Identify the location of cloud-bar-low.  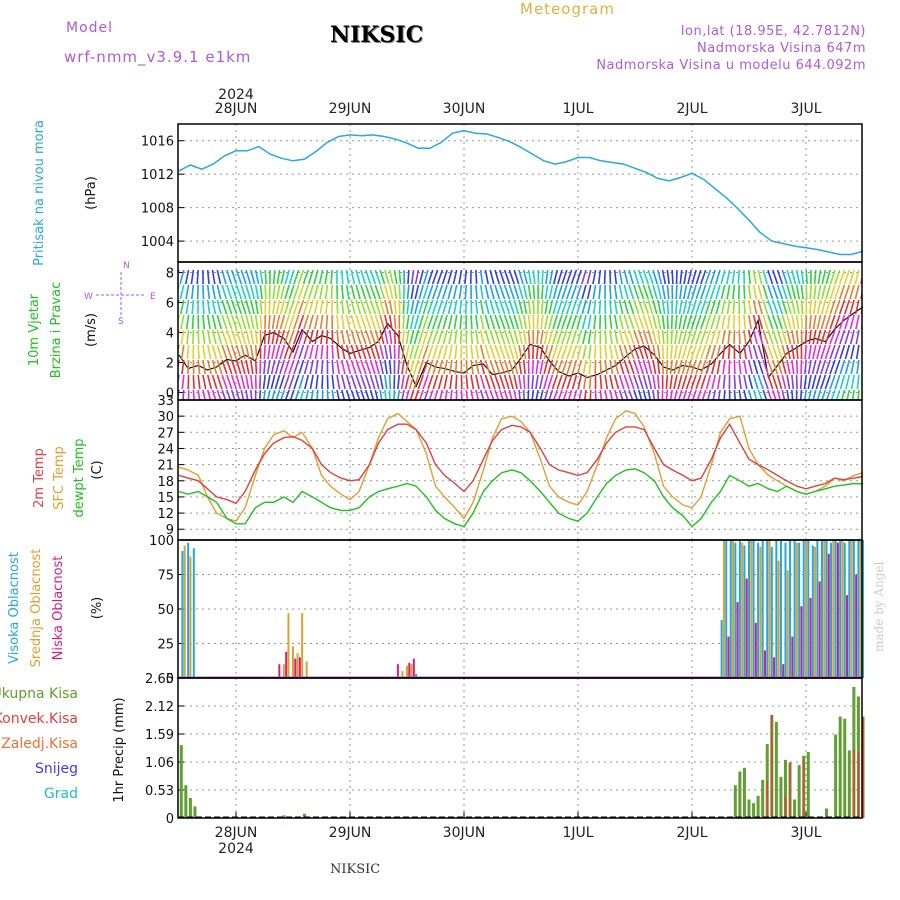
(828, 615).